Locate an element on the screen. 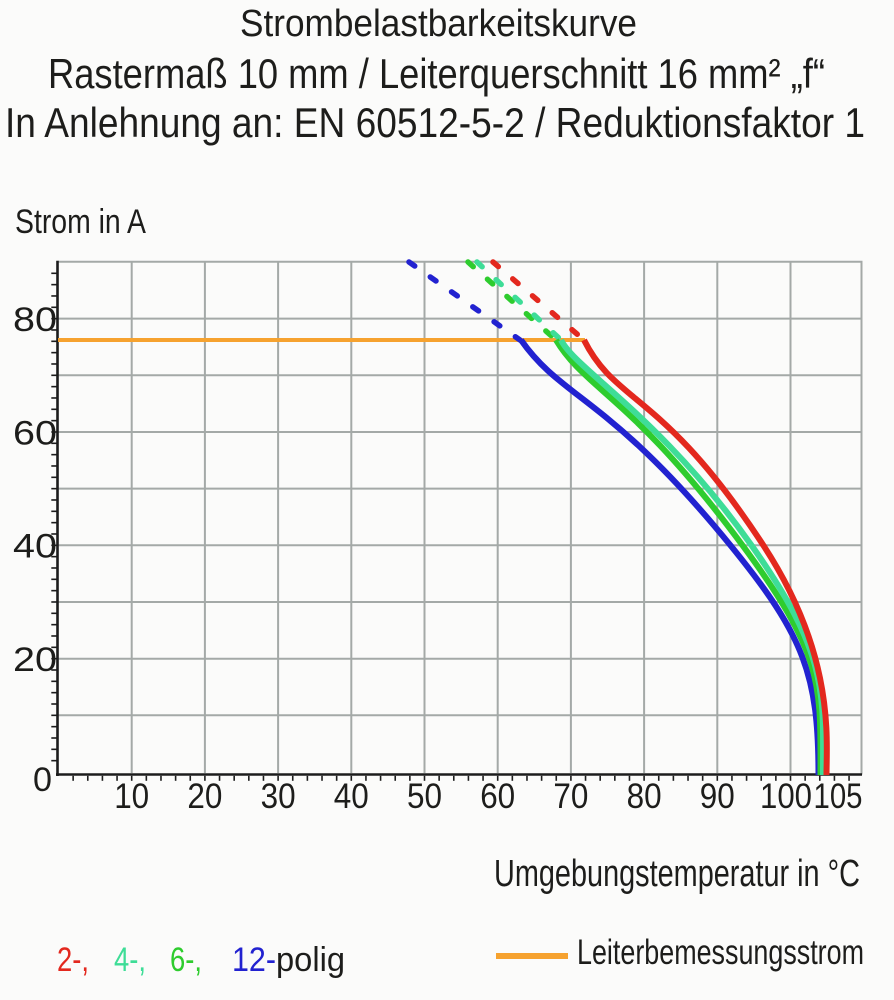 This screenshot has height=1000, width=894. svg-text: Leiterbemessungsstrom is located at coordinates (720, 952).